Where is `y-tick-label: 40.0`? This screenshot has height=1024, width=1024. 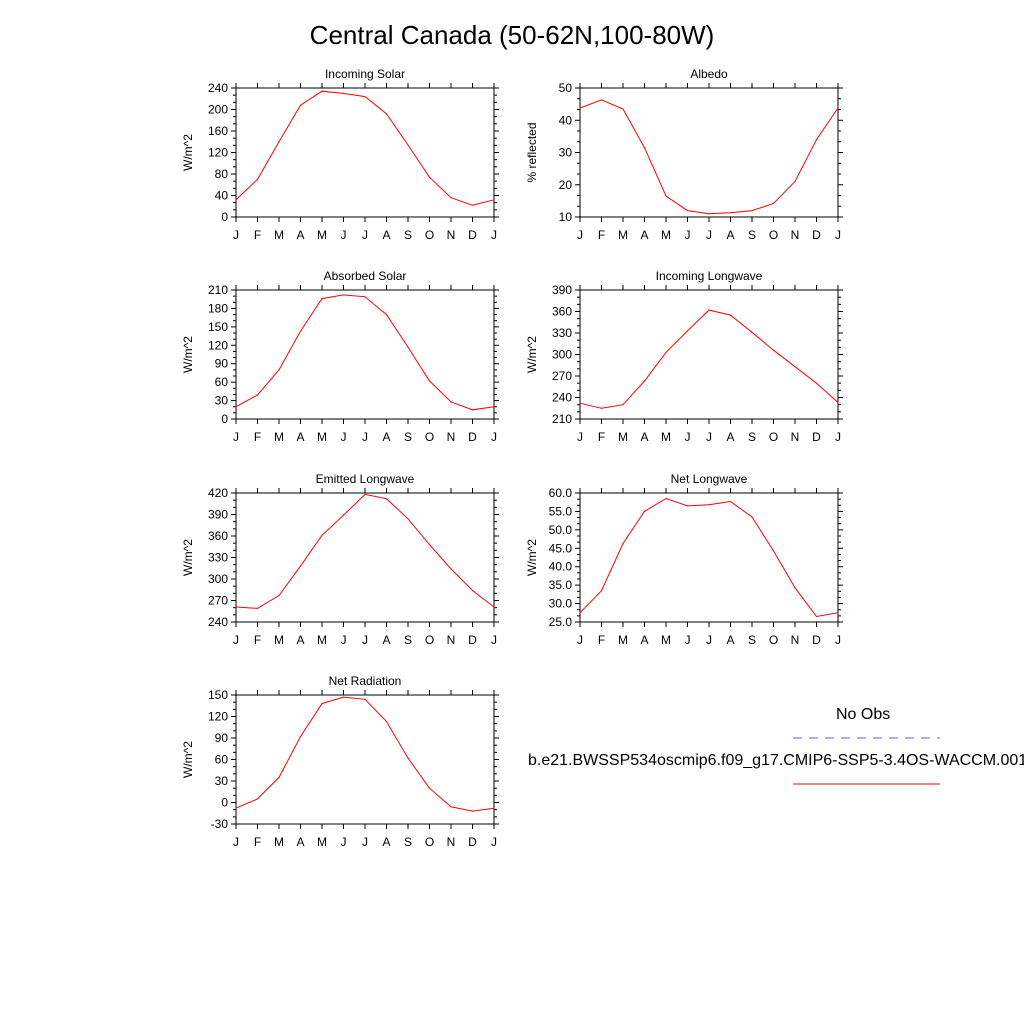
y-tick-label: 40.0 is located at coordinates (561, 567).